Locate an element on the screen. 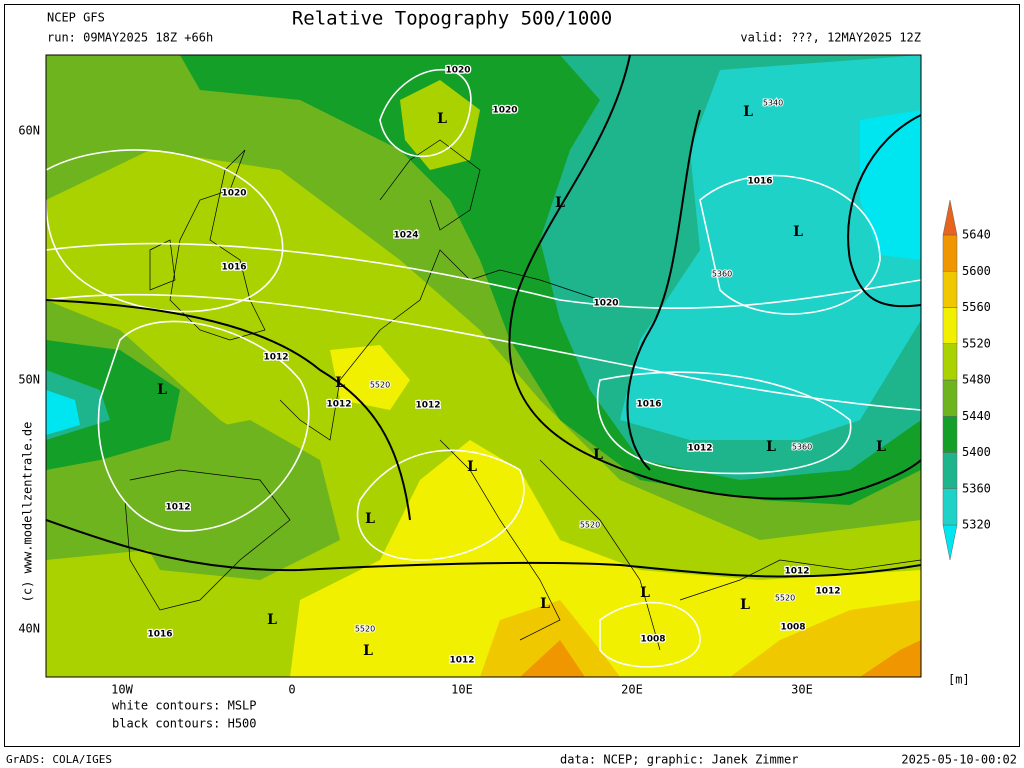  longitude-label: 20E is located at coordinates (632, 690).